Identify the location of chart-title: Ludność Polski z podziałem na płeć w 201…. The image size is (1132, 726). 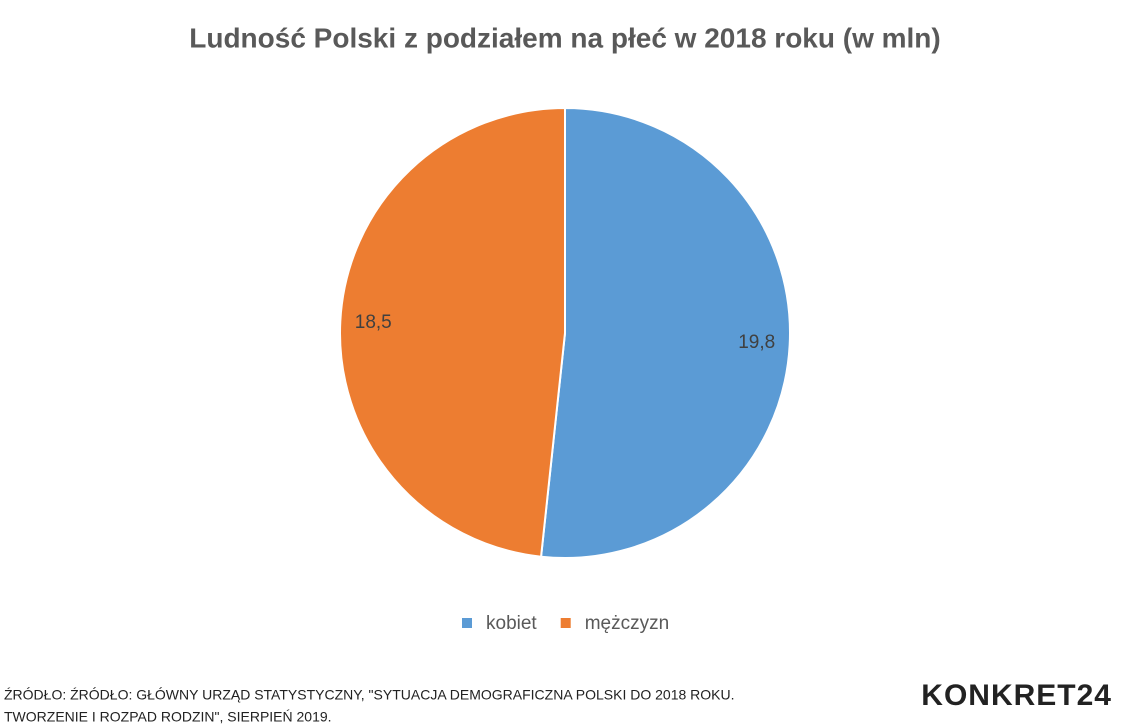
(565, 37).